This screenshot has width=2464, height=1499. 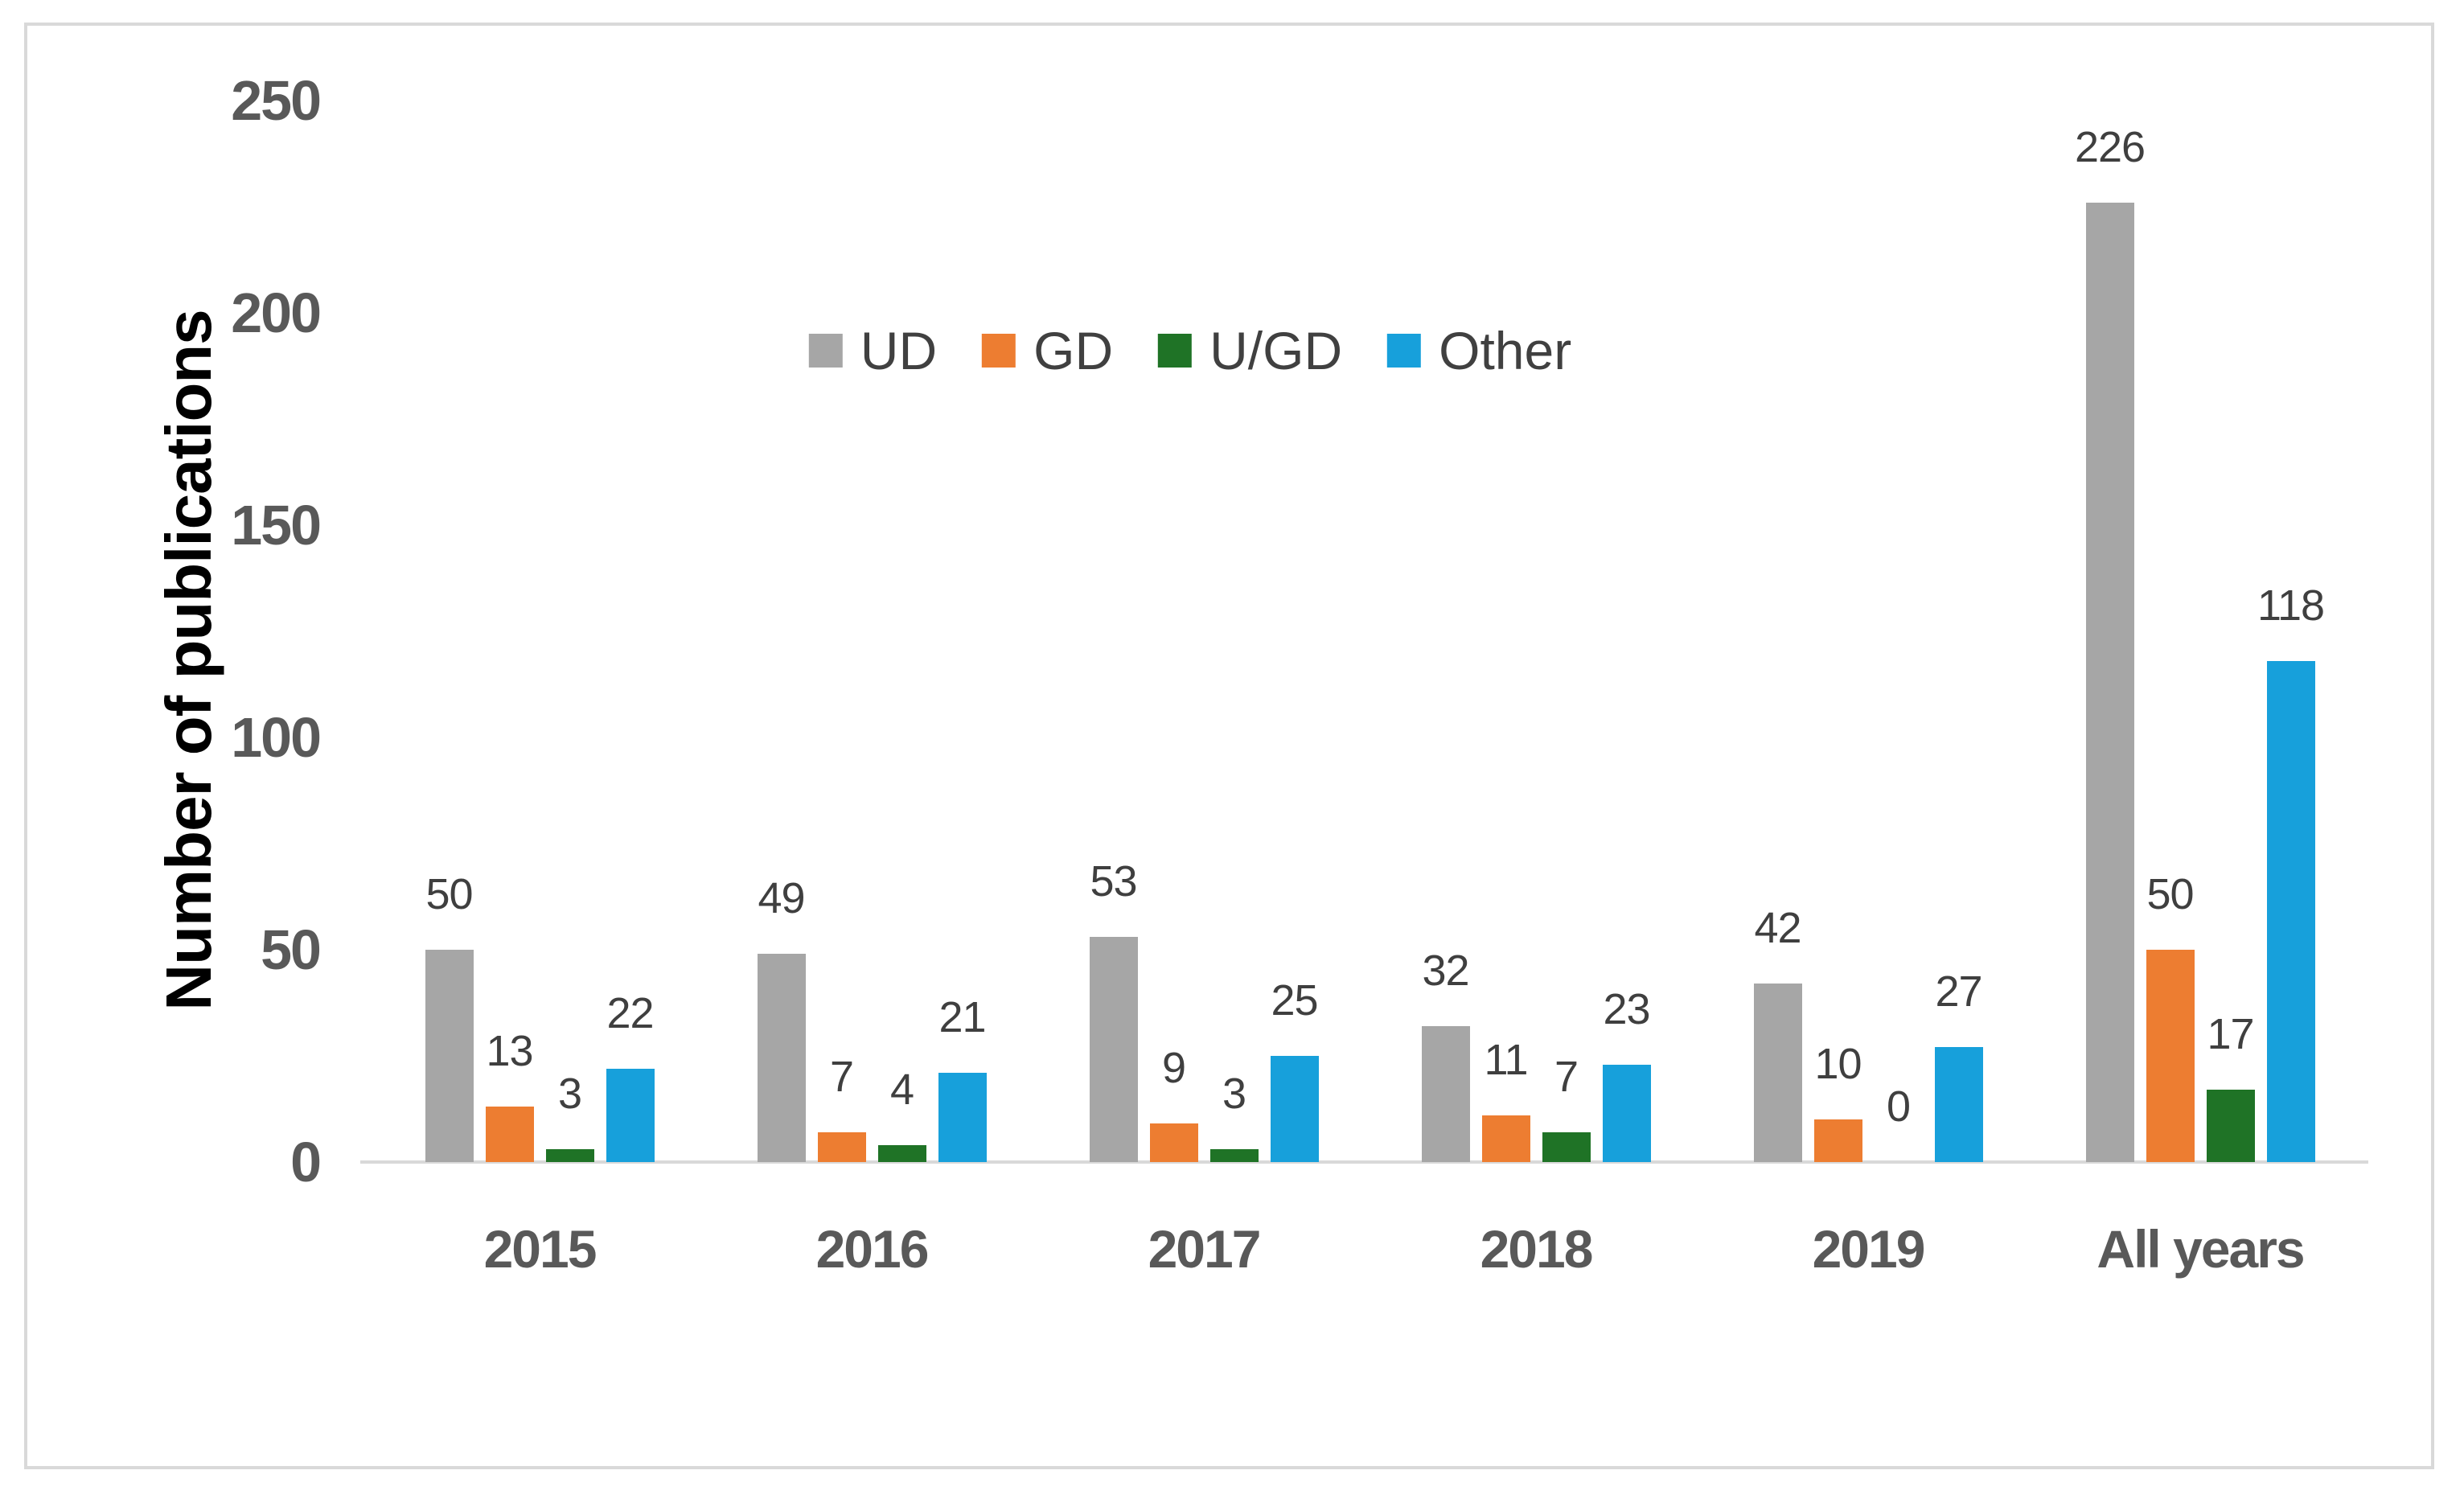 I want to click on bar-other-2017, so click(x=1294, y=1109).